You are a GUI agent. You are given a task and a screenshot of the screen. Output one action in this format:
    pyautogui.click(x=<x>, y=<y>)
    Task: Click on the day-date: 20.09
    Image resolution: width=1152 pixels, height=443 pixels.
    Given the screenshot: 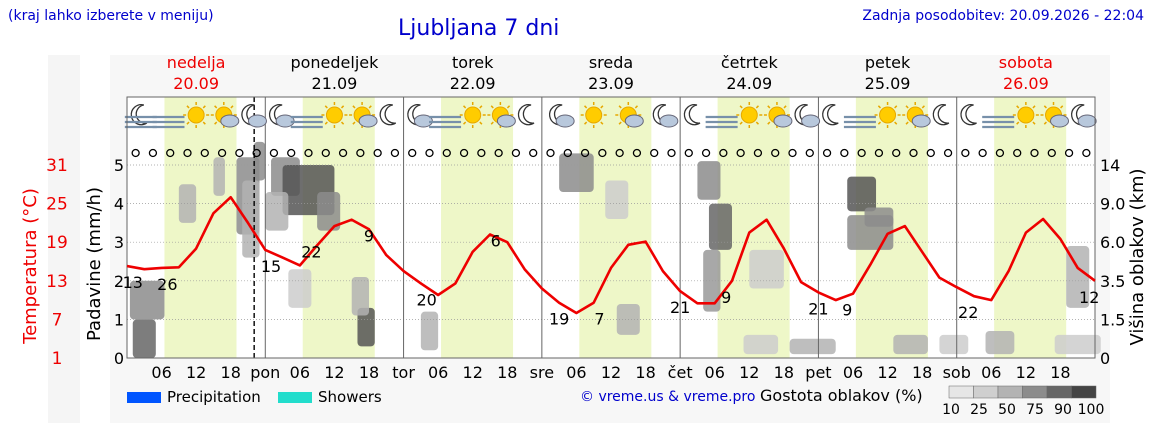 What is the action you would take?
    pyautogui.click(x=196, y=83)
    